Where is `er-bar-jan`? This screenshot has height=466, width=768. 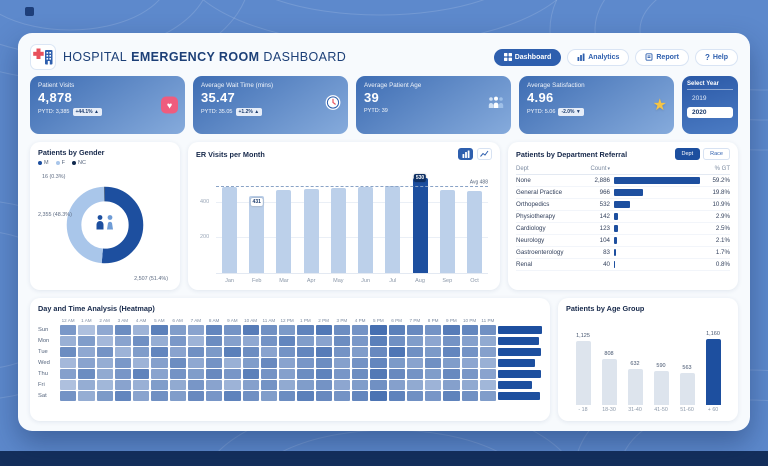 er-bar-jan is located at coordinates (229, 230).